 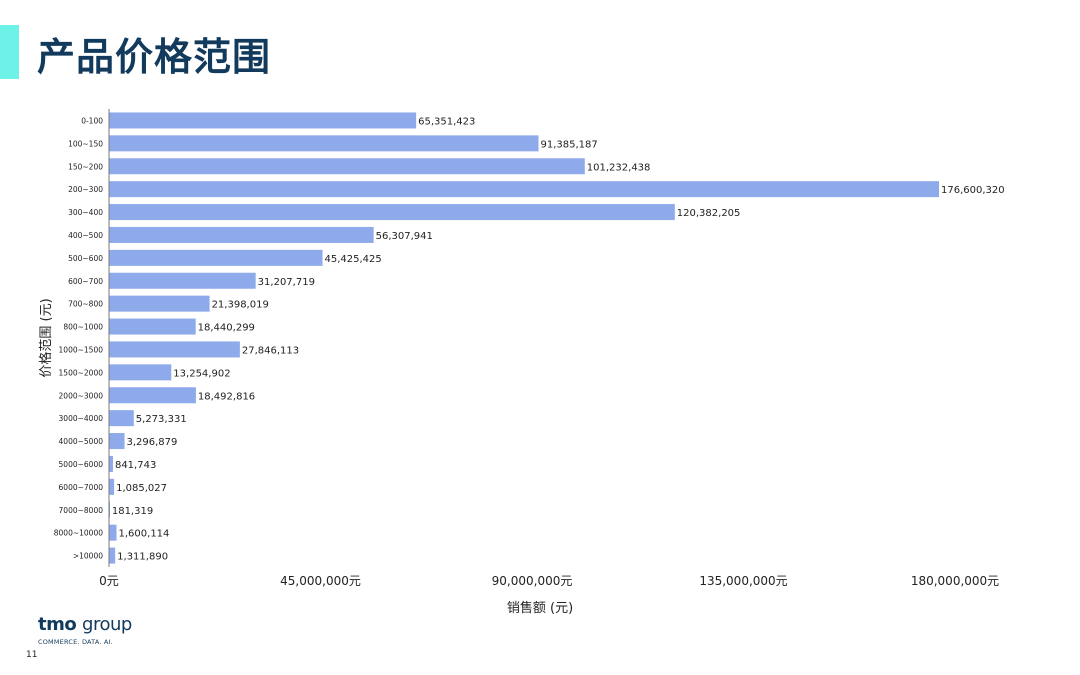 What do you see at coordinates (955, 581) in the screenshot?
I see `x-tick-label: 180,000,000元` at bounding box center [955, 581].